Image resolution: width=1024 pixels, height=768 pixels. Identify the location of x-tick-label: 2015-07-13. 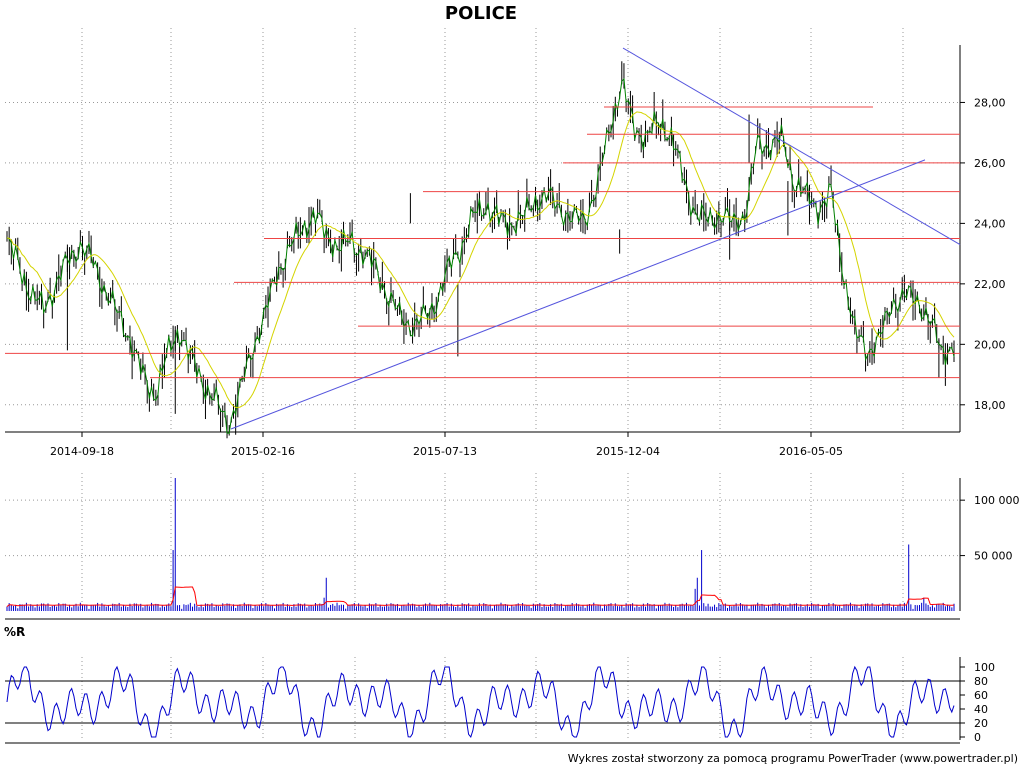
(445, 451).